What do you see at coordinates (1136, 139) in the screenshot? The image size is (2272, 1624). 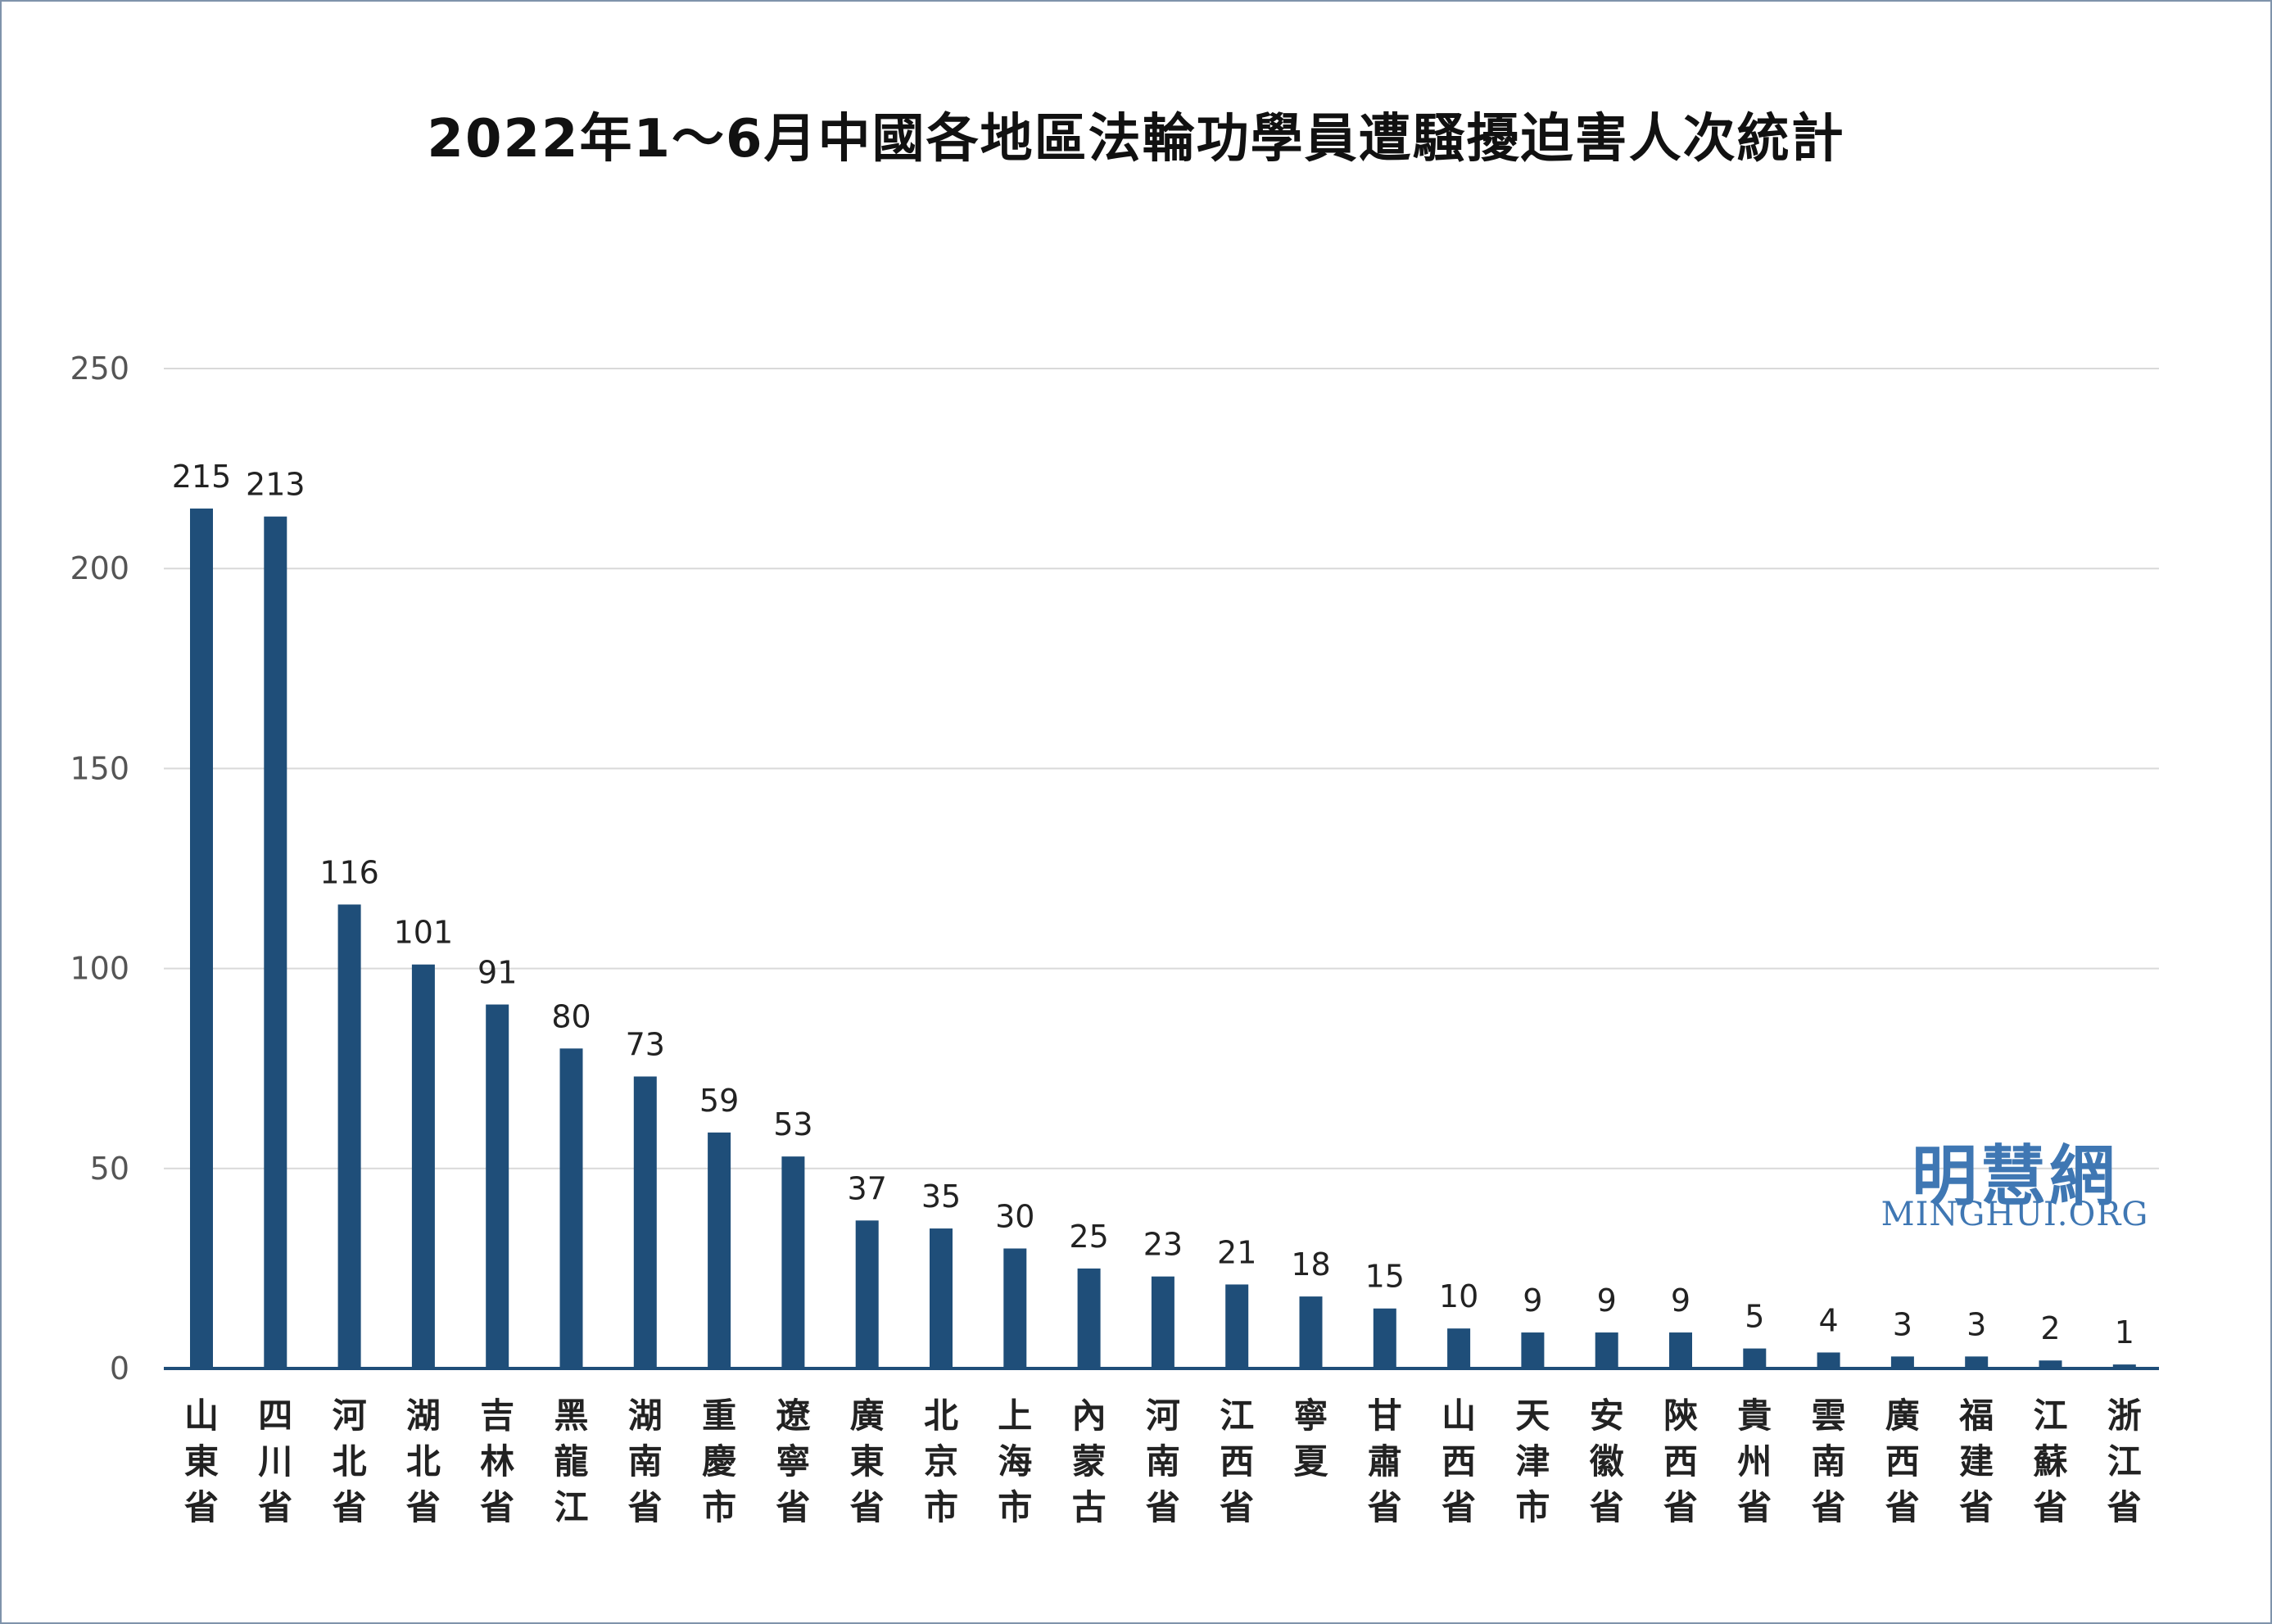 I see `chart-title: 2022年1～6月中國各地區法輪功學員遭騷擾迫害人次統計` at bounding box center [1136, 139].